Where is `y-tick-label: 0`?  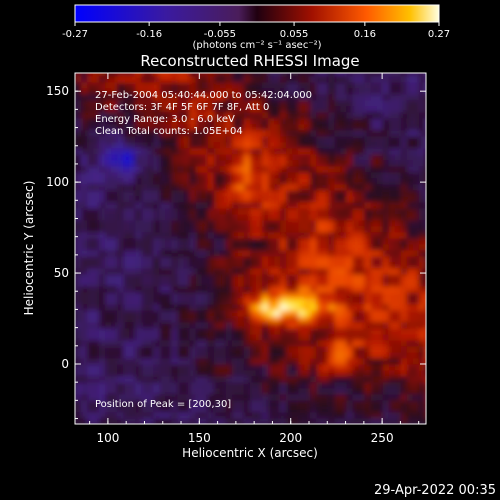 y-tick-label: 0 is located at coordinates (65, 364).